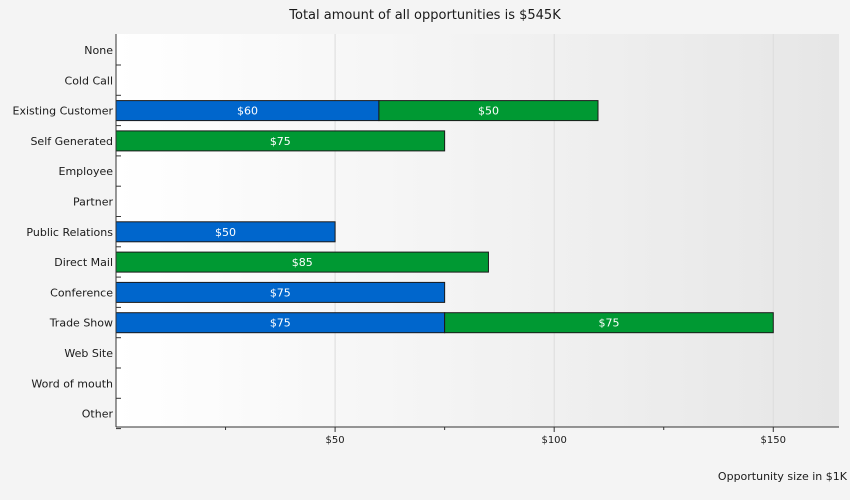 The image size is (850, 500). What do you see at coordinates (335, 440) in the screenshot?
I see `x-tick-label: $50` at bounding box center [335, 440].